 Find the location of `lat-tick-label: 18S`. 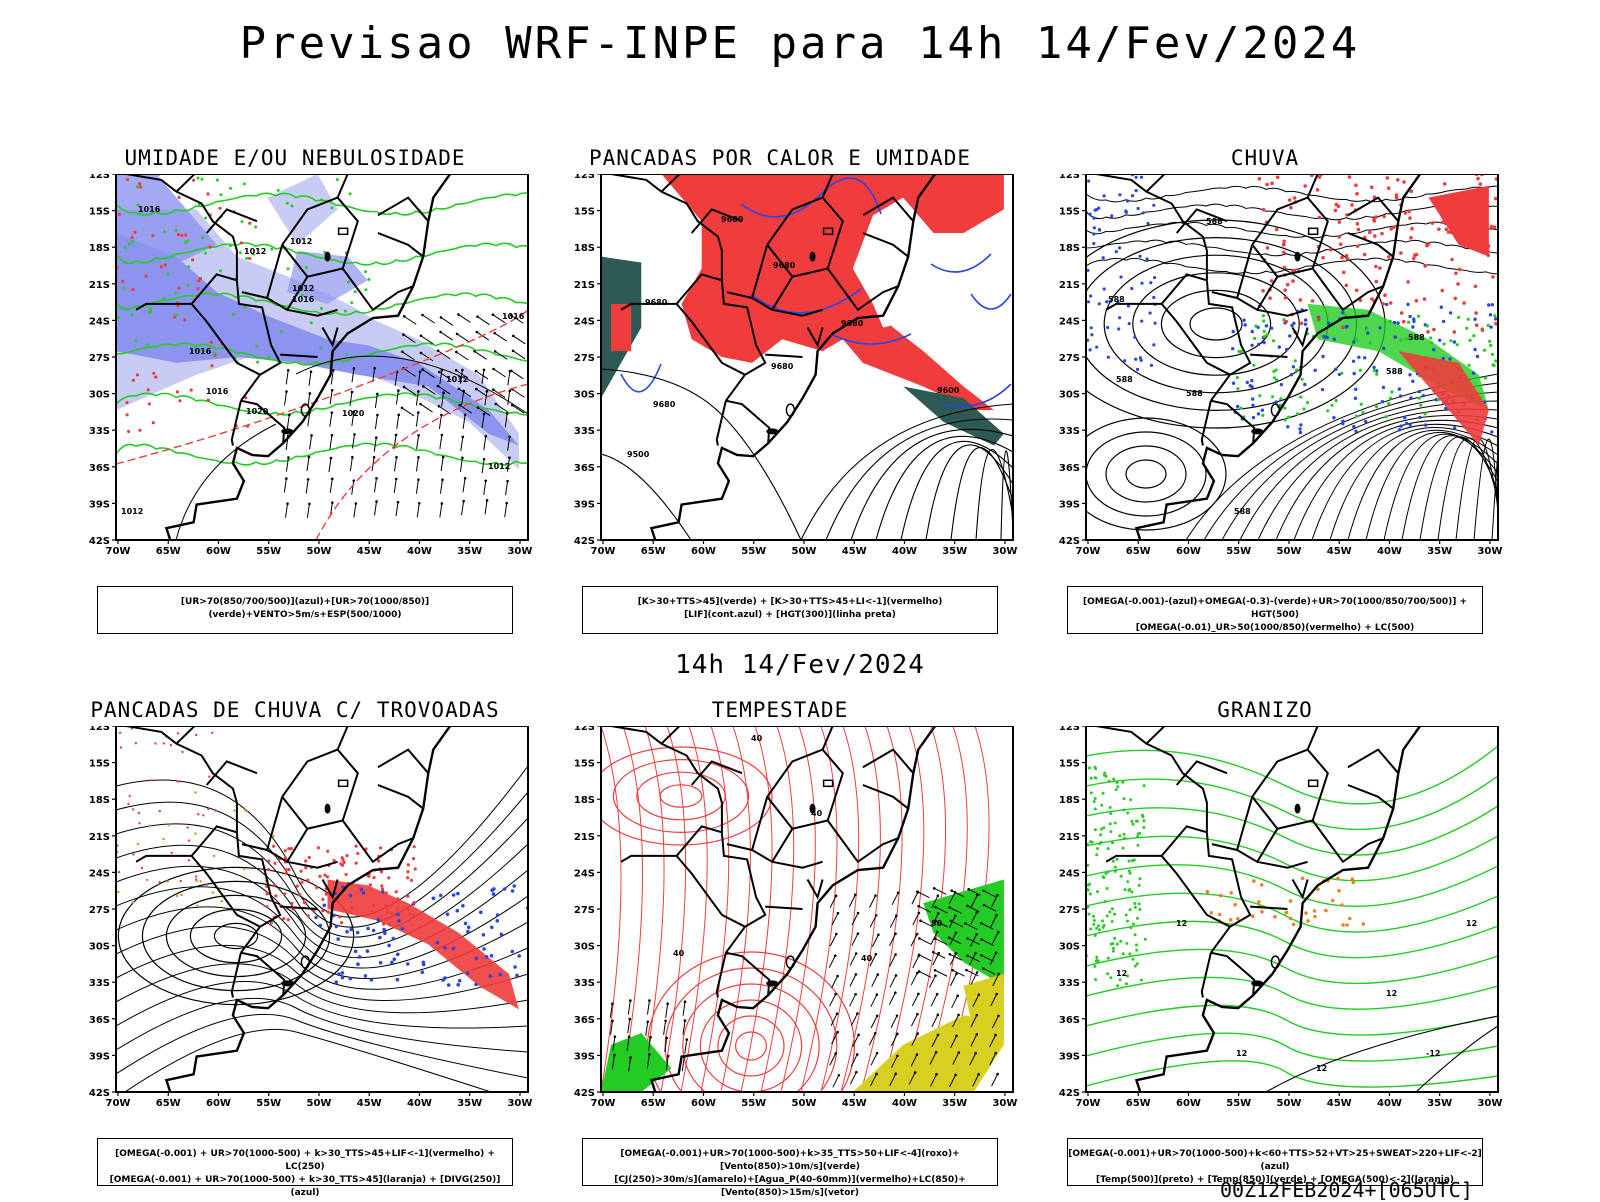

lat-tick-label: 18S is located at coordinates (1069, 800).